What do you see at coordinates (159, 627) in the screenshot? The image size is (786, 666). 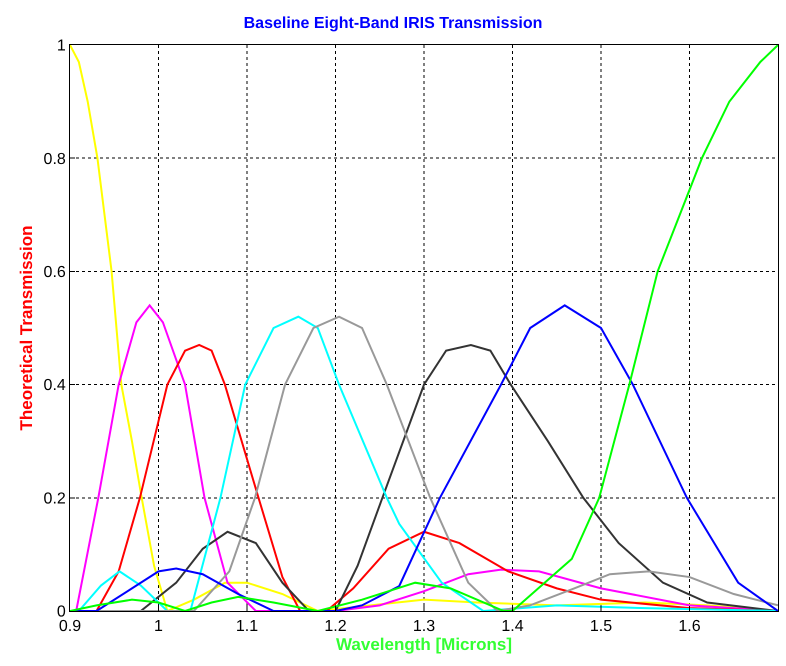 I see `x-tick-label: 1` at bounding box center [159, 627].